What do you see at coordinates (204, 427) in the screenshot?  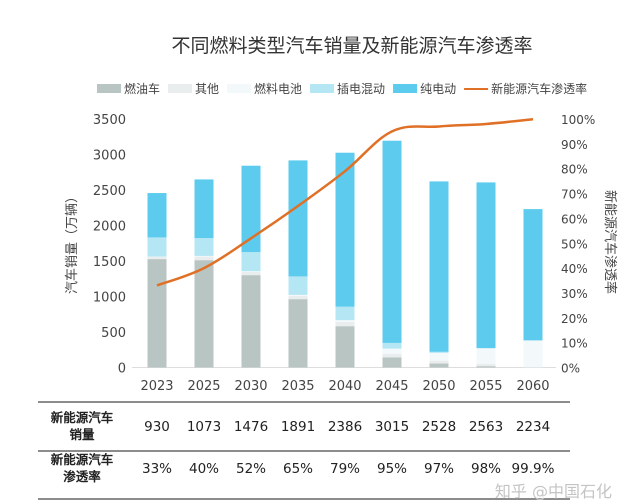 I see `table-cell: 1073` at bounding box center [204, 427].